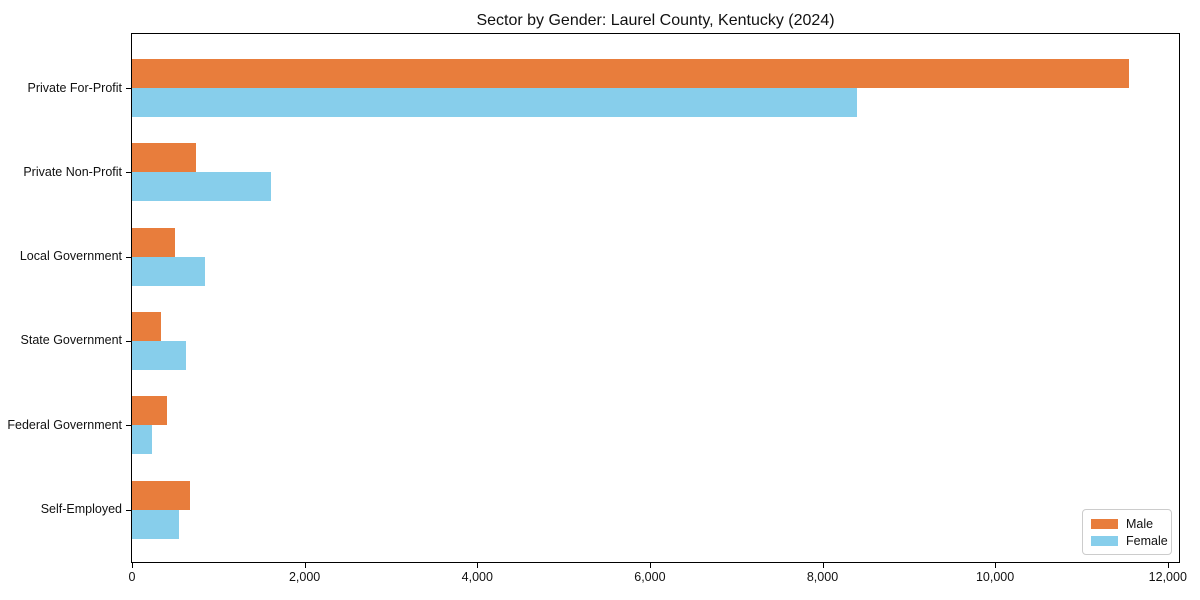 This screenshot has width=1200, height=600. What do you see at coordinates (71, 340) in the screenshot?
I see `y-axis-label: State Government` at bounding box center [71, 340].